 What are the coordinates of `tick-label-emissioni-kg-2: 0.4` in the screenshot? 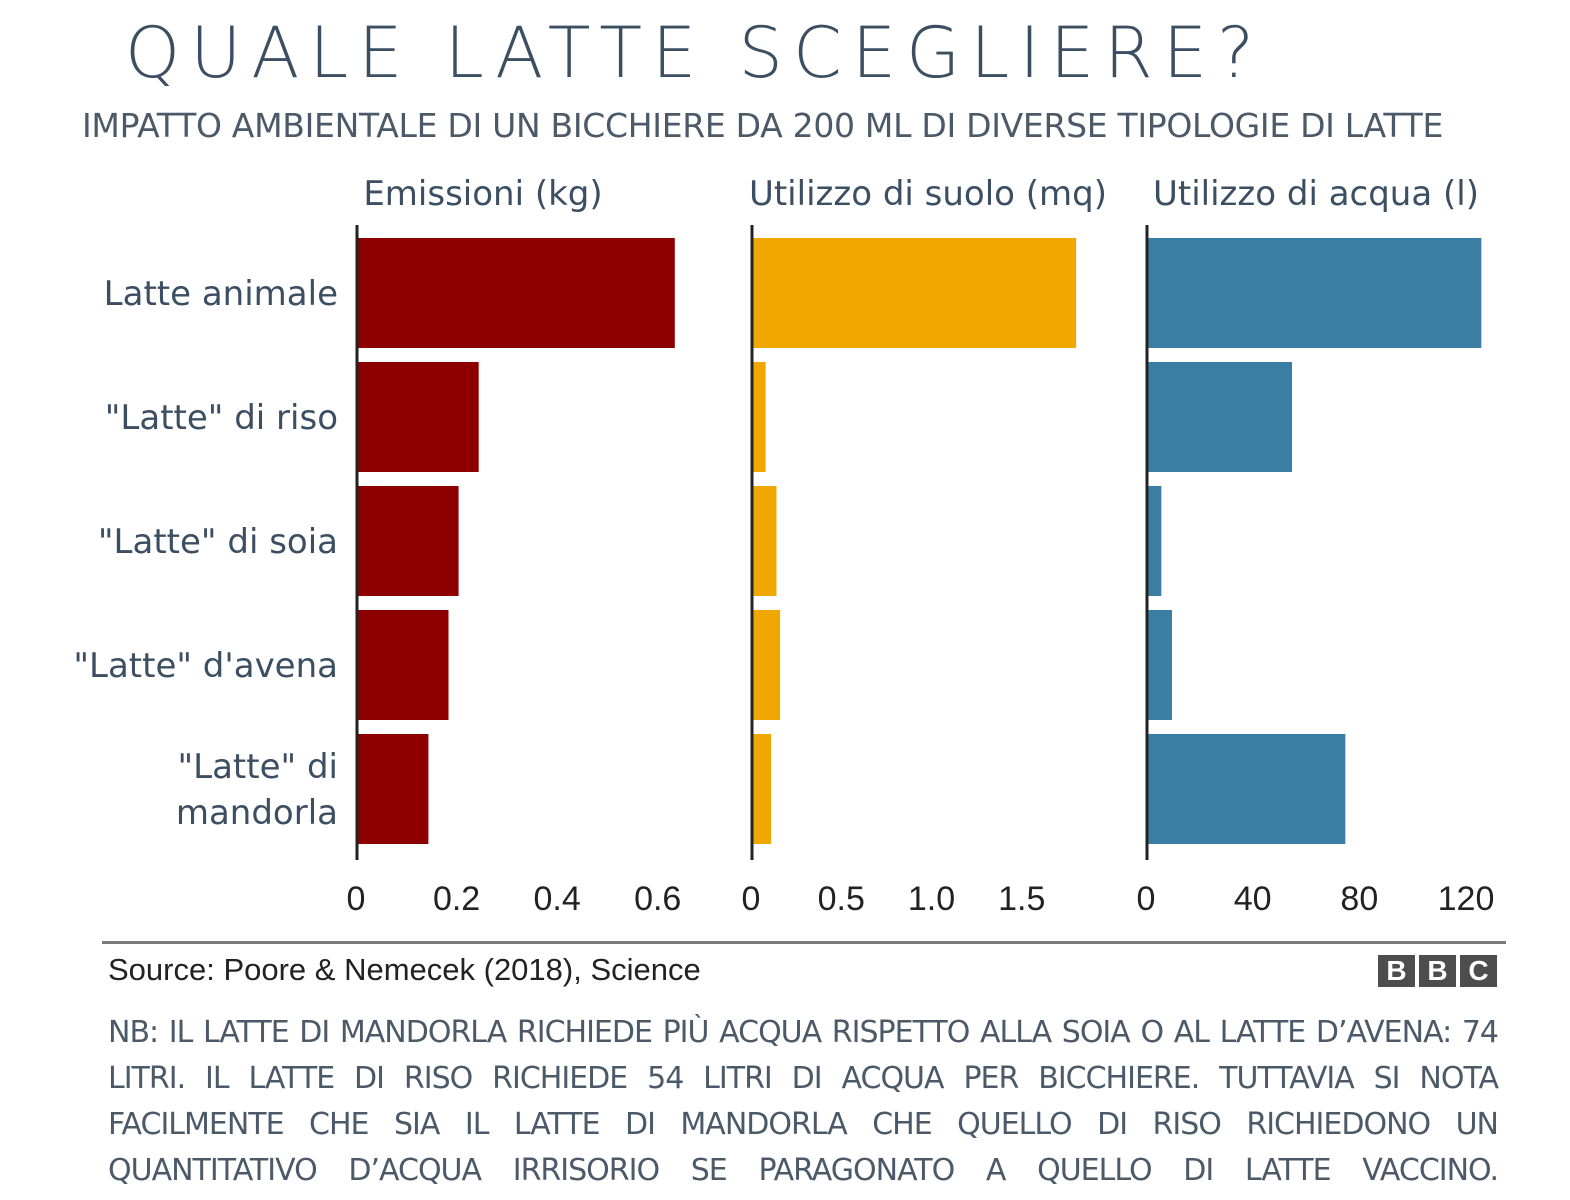 It's located at (557, 899).